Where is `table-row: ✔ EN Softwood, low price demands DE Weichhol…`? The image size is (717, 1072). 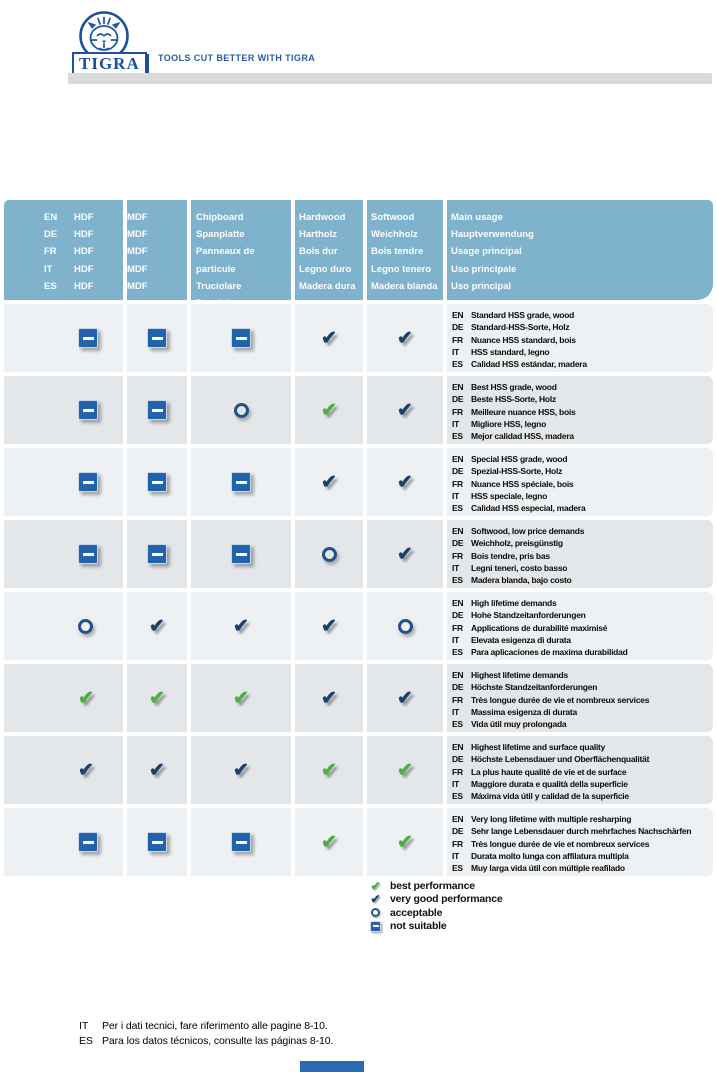 table-row: ✔ EN Softwood, low price demands DE Weichhol… is located at coordinates (358, 554).